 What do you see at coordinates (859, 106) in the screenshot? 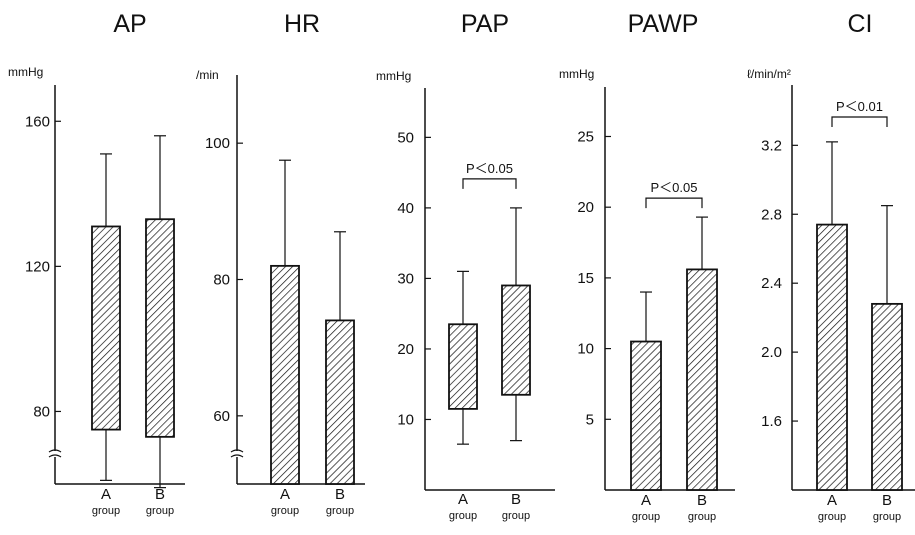
I see `significance-label: P＜0.01` at bounding box center [859, 106].